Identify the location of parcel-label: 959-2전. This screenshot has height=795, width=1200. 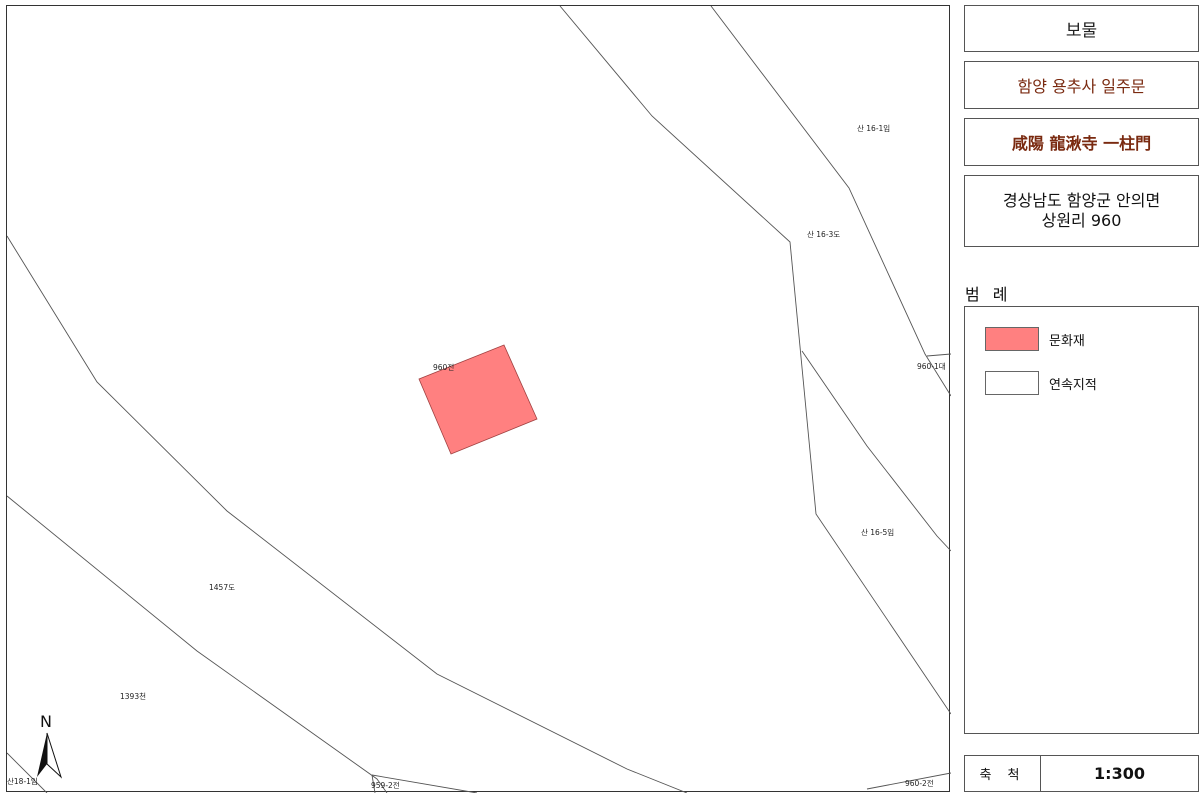
(385, 785).